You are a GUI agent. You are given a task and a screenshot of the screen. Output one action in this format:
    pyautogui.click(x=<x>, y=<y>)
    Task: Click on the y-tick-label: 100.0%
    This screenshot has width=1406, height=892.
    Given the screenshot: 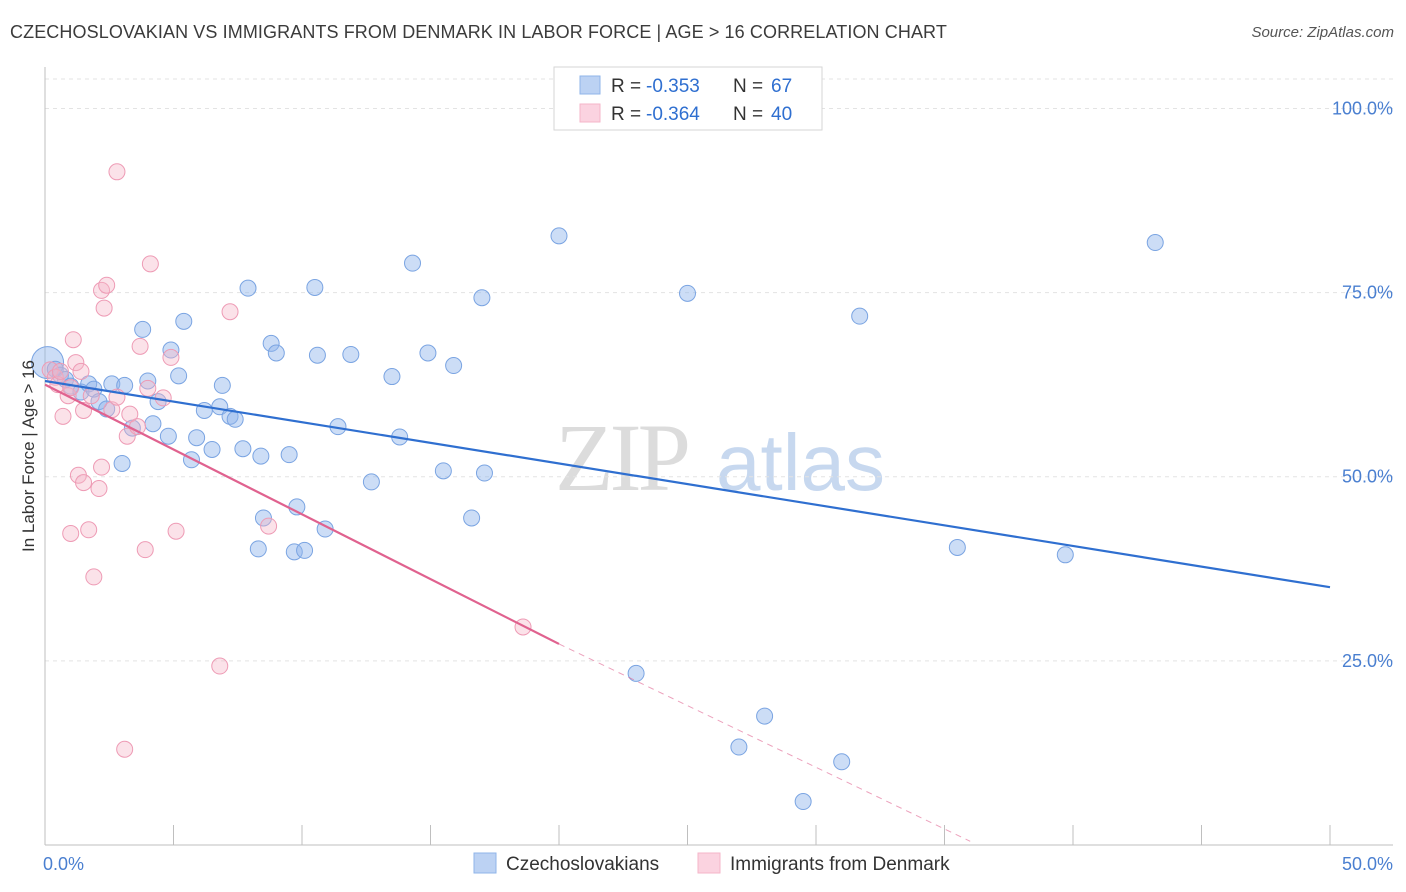 What is the action you would take?
    pyautogui.click(x=1362, y=108)
    